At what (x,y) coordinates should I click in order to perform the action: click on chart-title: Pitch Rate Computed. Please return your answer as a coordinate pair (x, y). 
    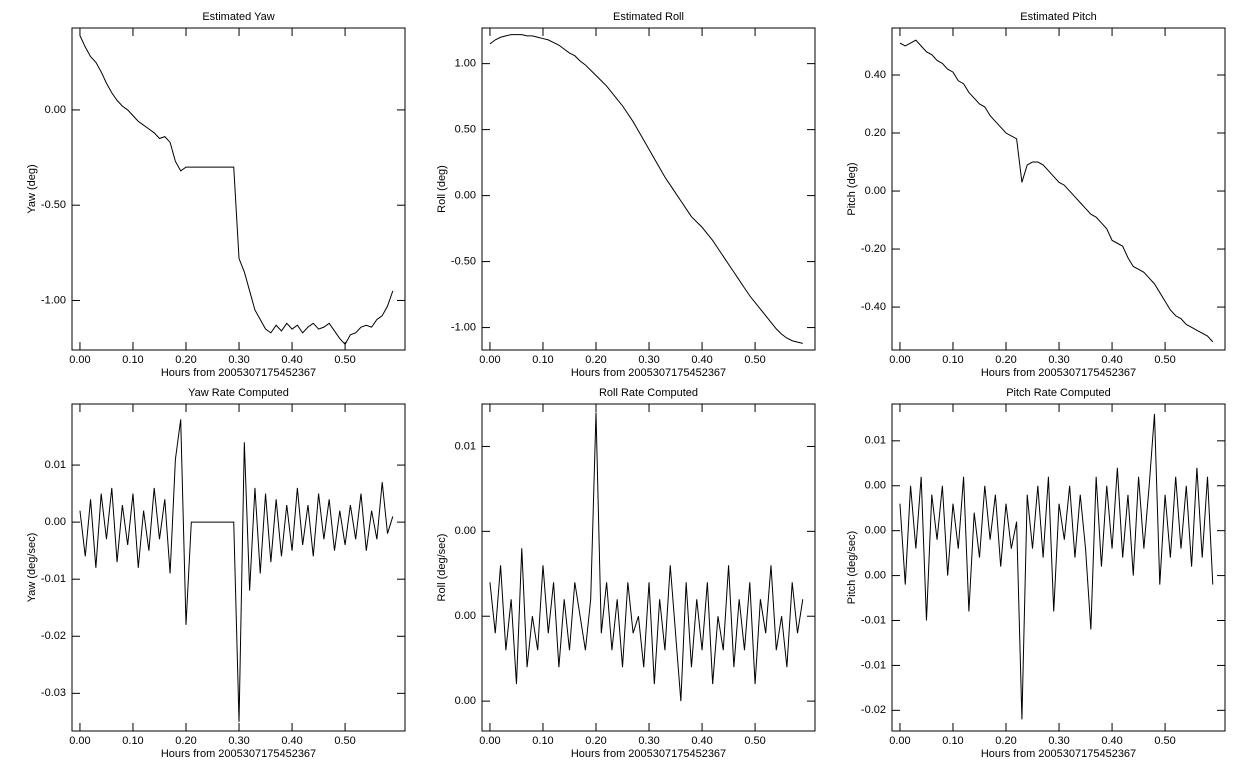
    Looking at the image, I should click on (1058, 393).